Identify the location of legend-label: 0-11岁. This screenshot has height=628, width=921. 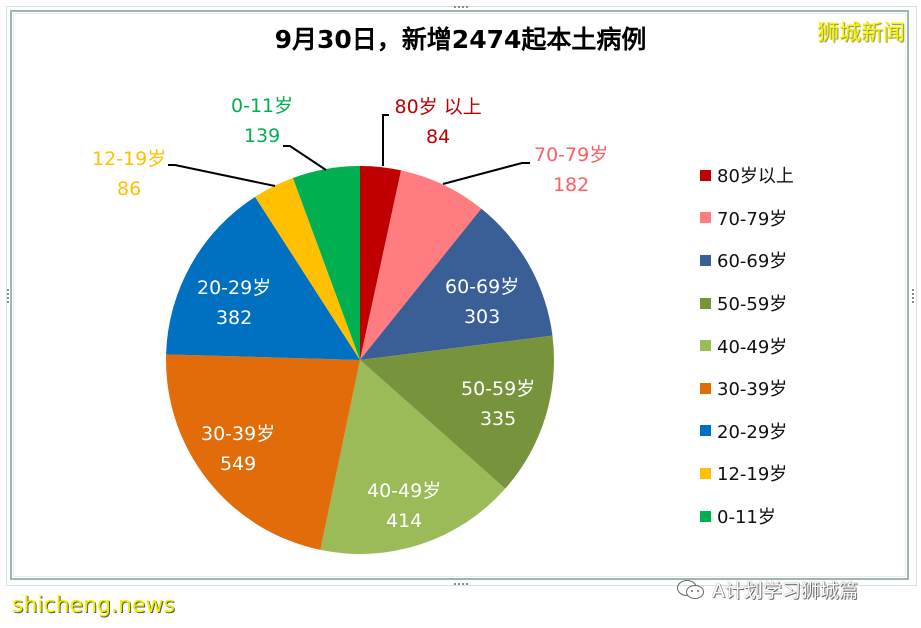
(746, 518).